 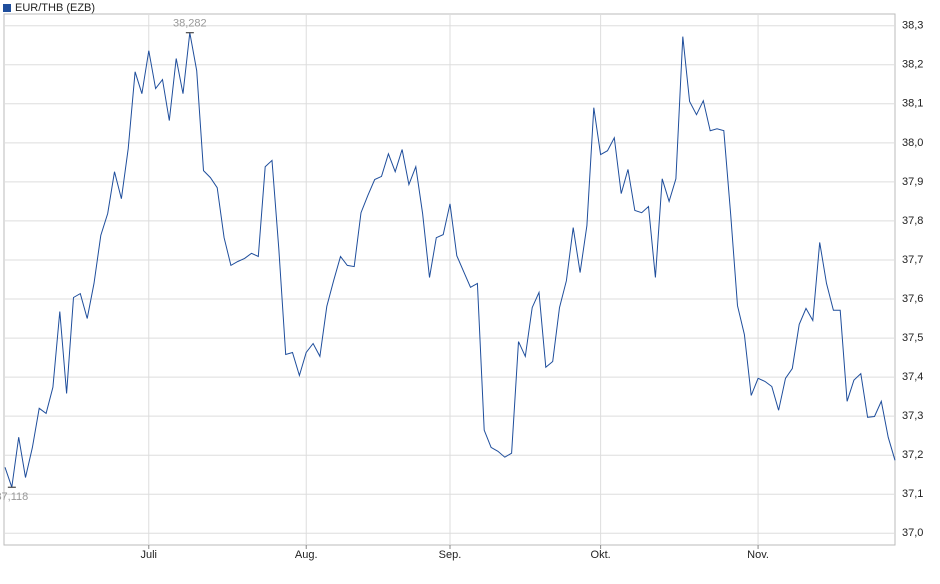 I want to click on y-tick-label: 37,2, so click(x=912, y=455).